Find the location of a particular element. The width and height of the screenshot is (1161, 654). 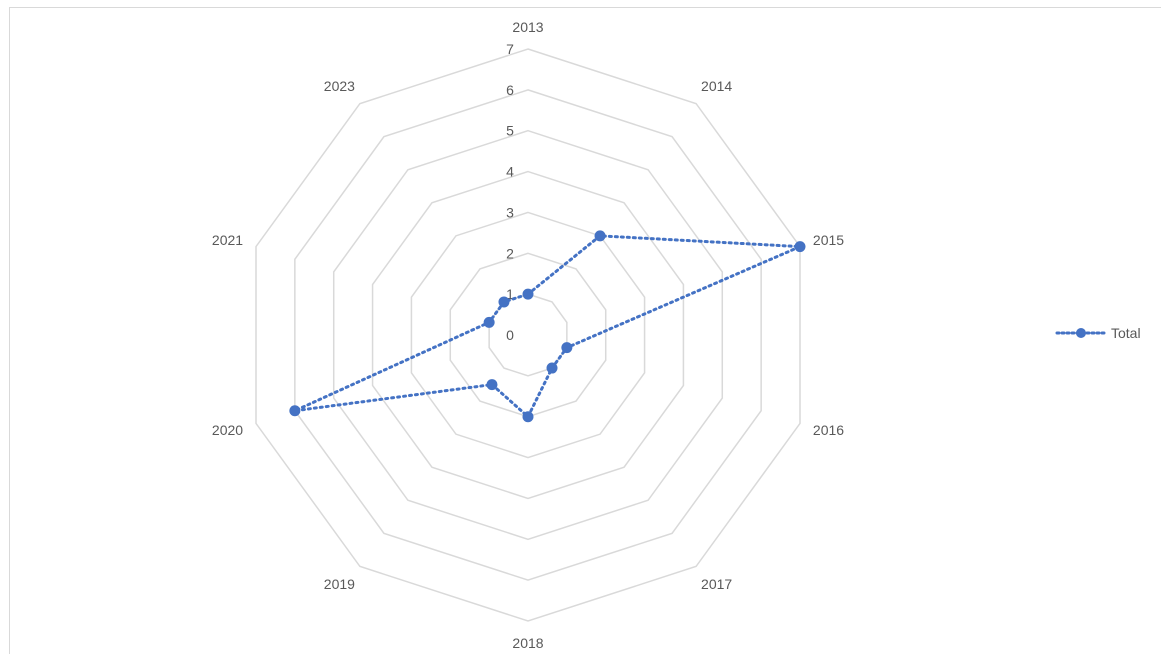

category-label: 2018 is located at coordinates (527, 643).